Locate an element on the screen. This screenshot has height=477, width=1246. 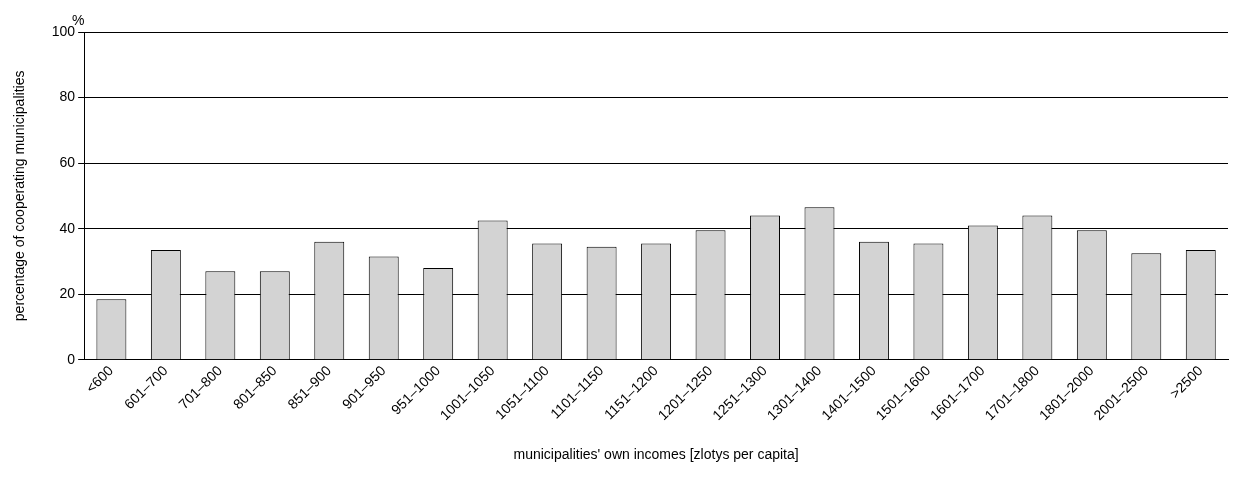
y-tick-label: 20 is located at coordinates (67, 293).